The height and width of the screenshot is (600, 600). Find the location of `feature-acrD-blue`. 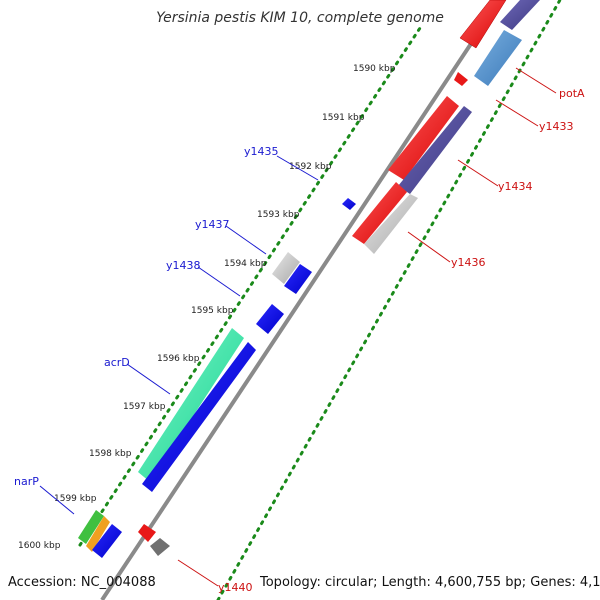

feature-acrD-blue is located at coordinates (199, 417).